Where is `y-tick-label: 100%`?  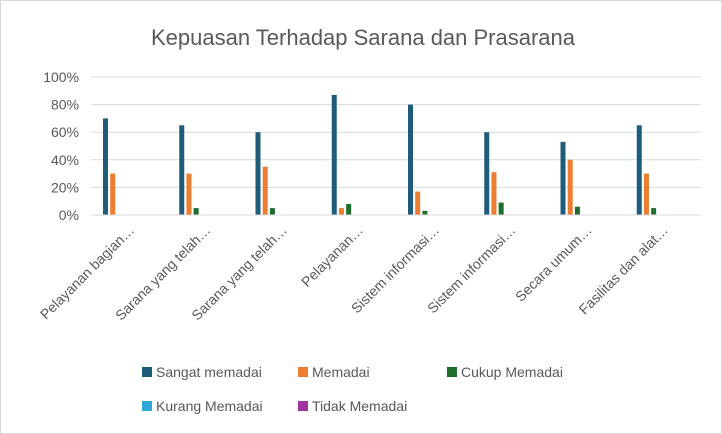 y-tick-label: 100% is located at coordinates (61, 77).